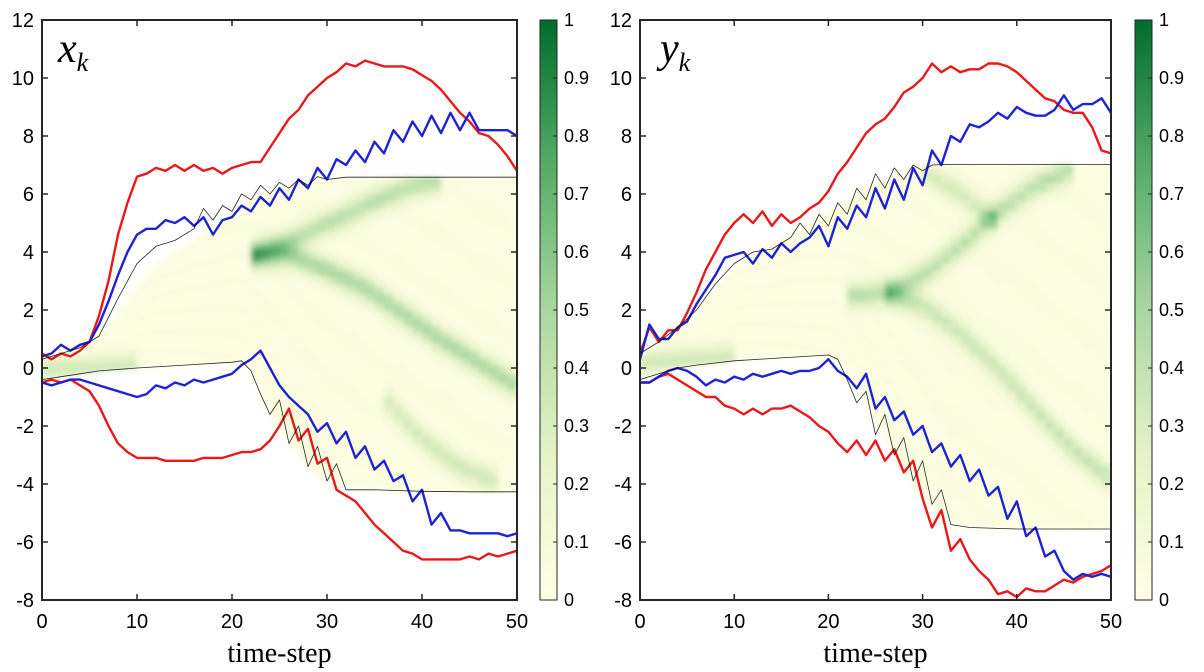 This screenshot has width=1204, height=672. I want to click on colorbar-tick-label: 0.3, so click(576, 426).